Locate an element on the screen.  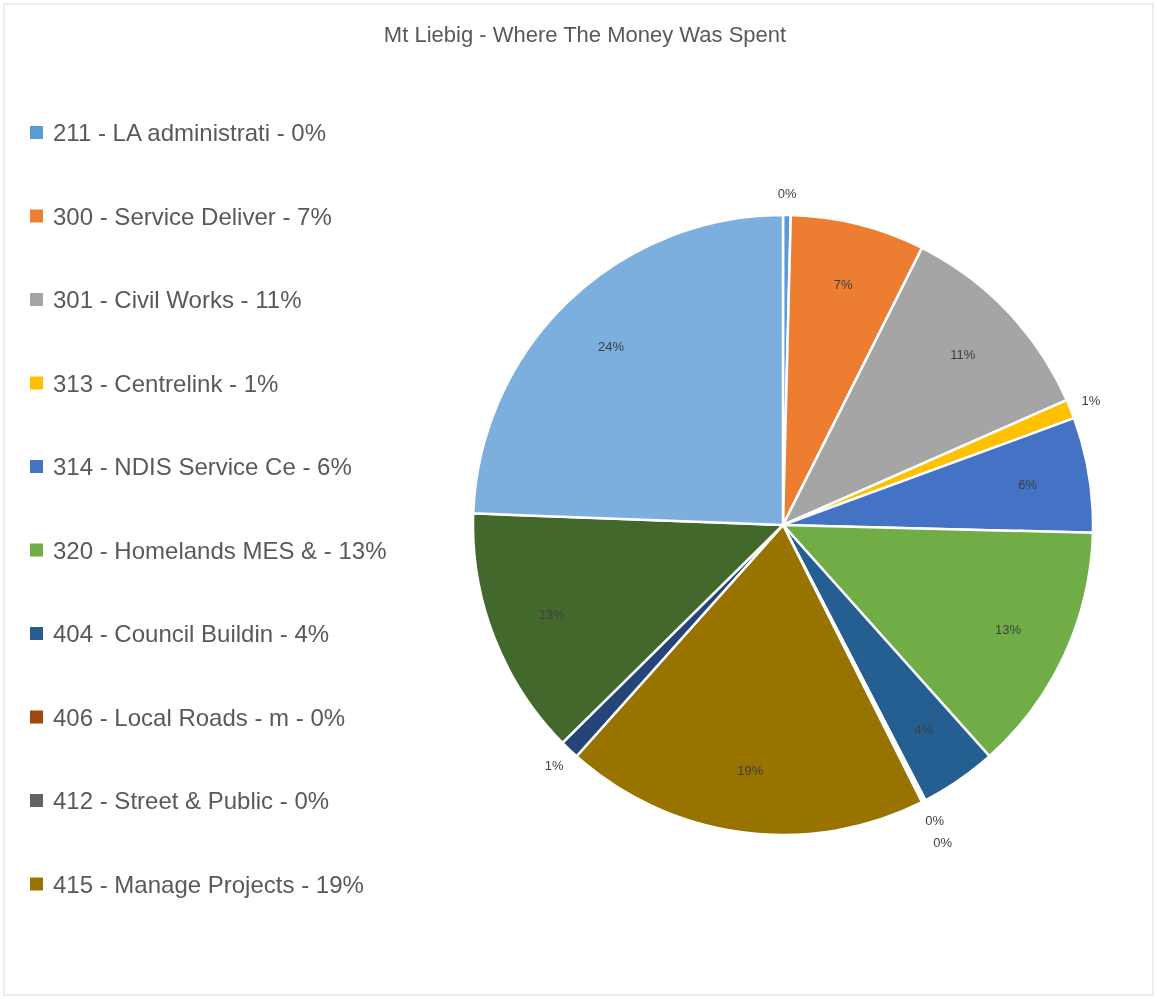
data-label: 24% is located at coordinates (611, 346).